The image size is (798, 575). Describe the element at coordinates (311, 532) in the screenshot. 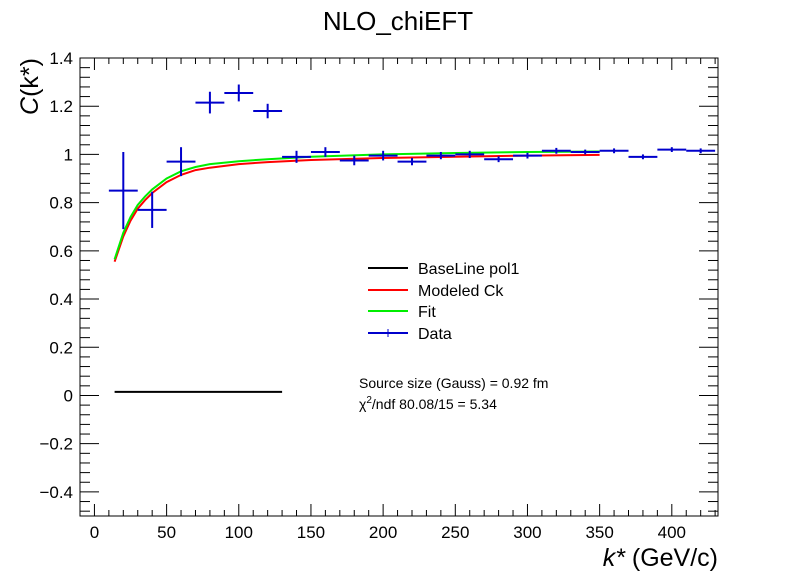

I see `x-tick-label: 150` at that location.